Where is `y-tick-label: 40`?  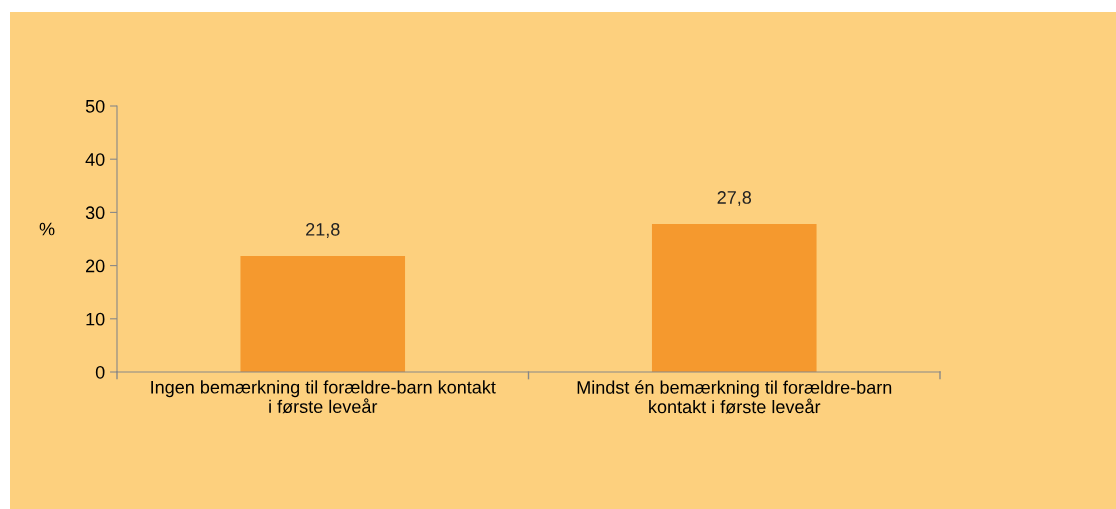
y-tick-label: 40 is located at coordinates (95, 159).